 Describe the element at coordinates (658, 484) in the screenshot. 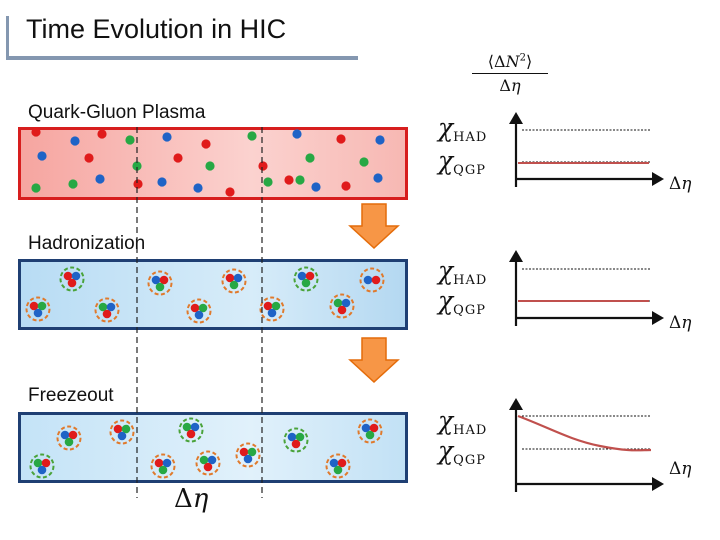

I see `x-axis-arrowhead` at that location.